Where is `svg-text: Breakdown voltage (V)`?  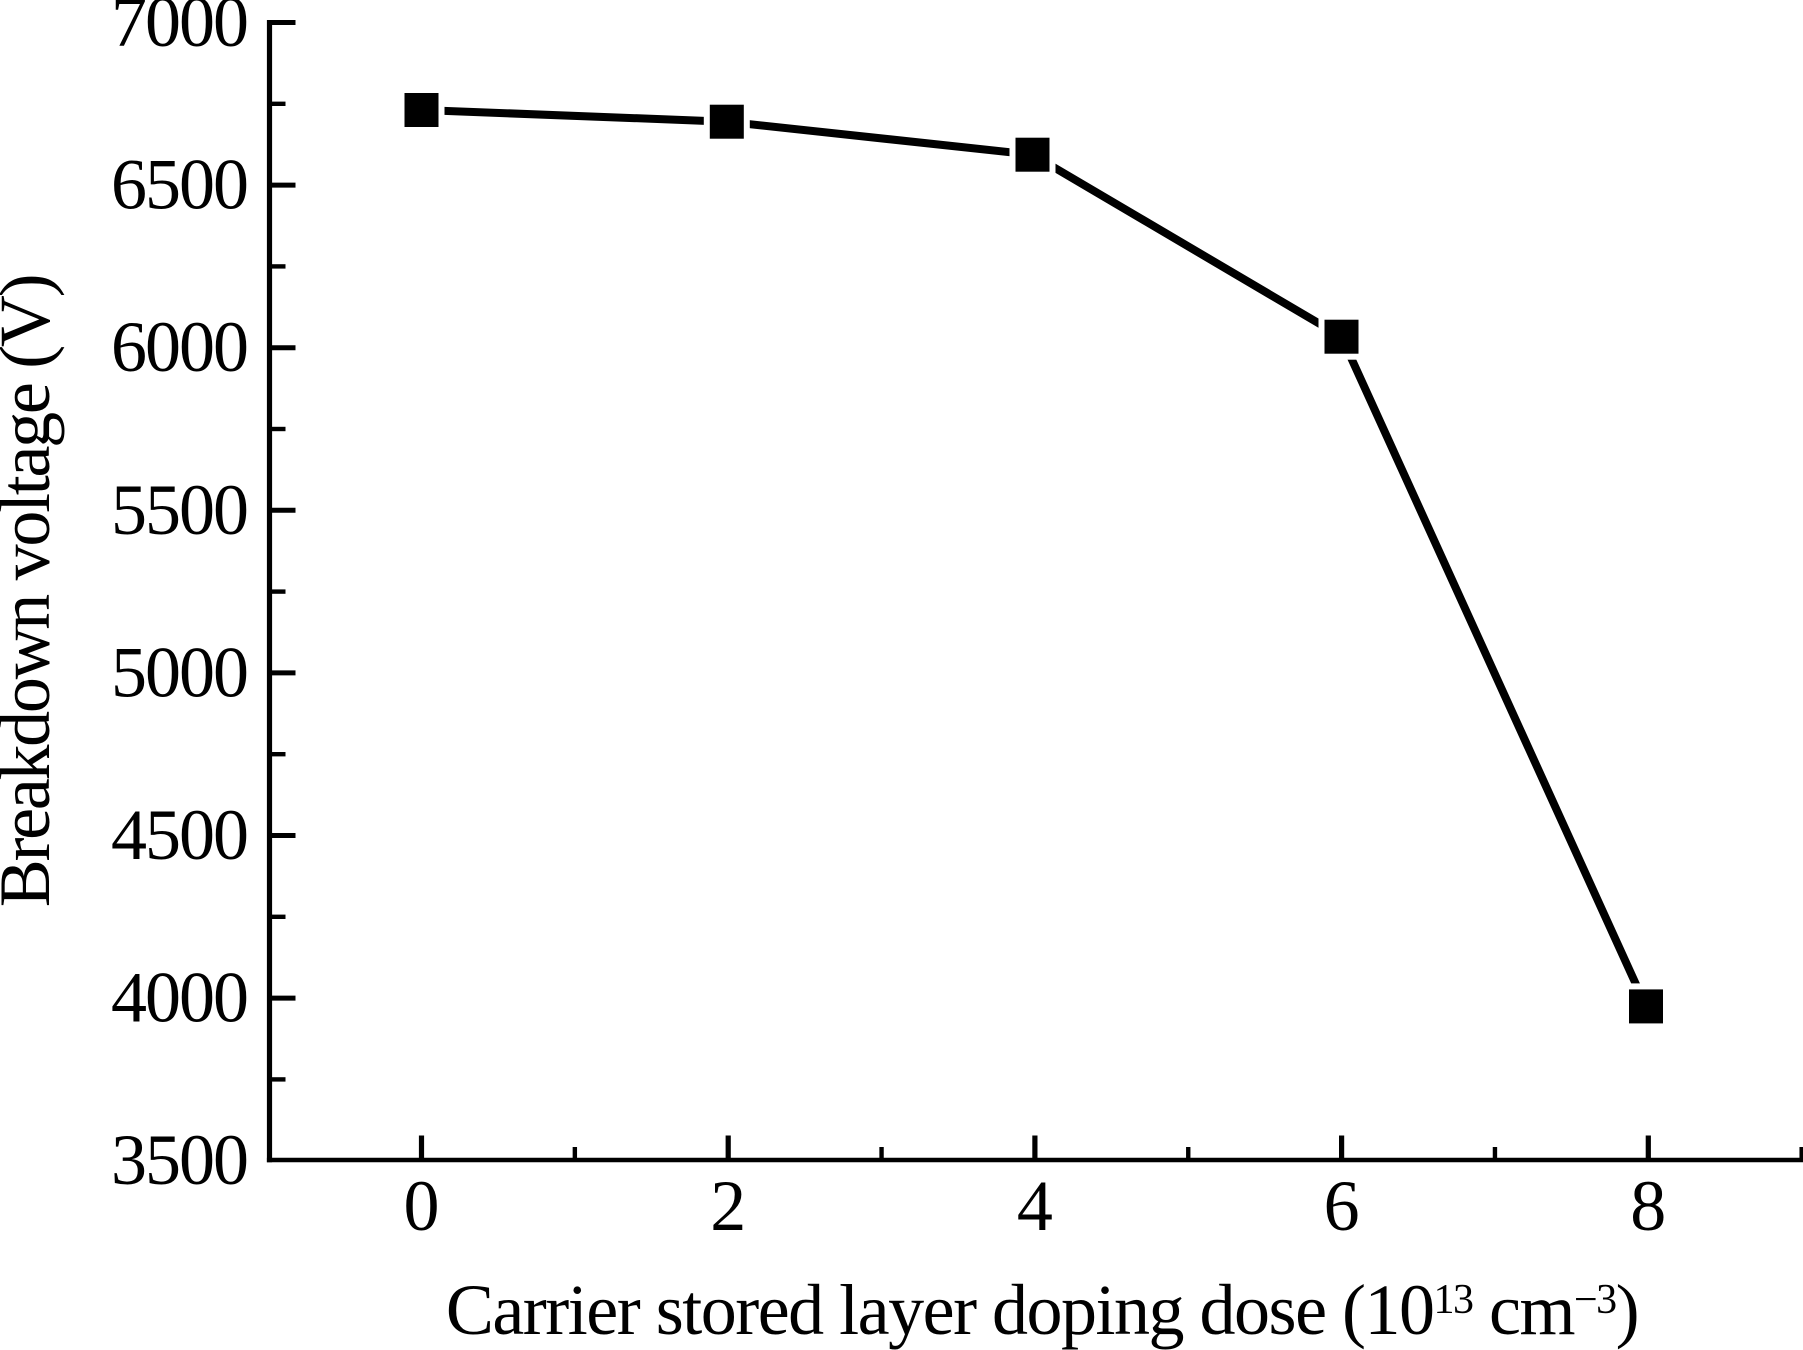
svg-text: Breakdown voltage (V) is located at coordinates (32, 591).